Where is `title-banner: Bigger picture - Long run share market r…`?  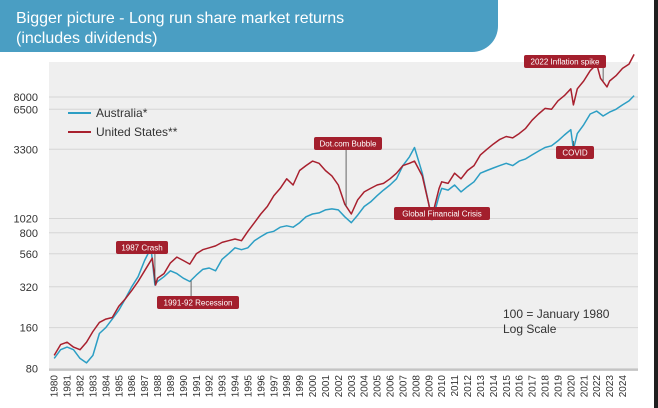
title-banner: Bigger picture - Long run share market r… is located at coordinates (249, 26).